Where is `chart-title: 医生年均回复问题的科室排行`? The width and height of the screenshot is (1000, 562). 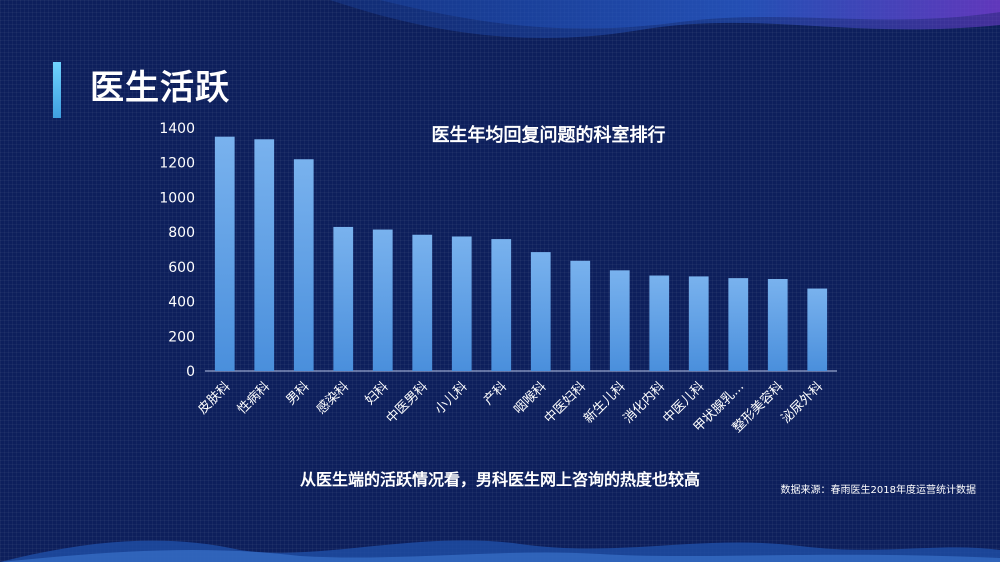 chart-title: 医生年均回复问题的科室排行 is located at coordinates (548, 135).